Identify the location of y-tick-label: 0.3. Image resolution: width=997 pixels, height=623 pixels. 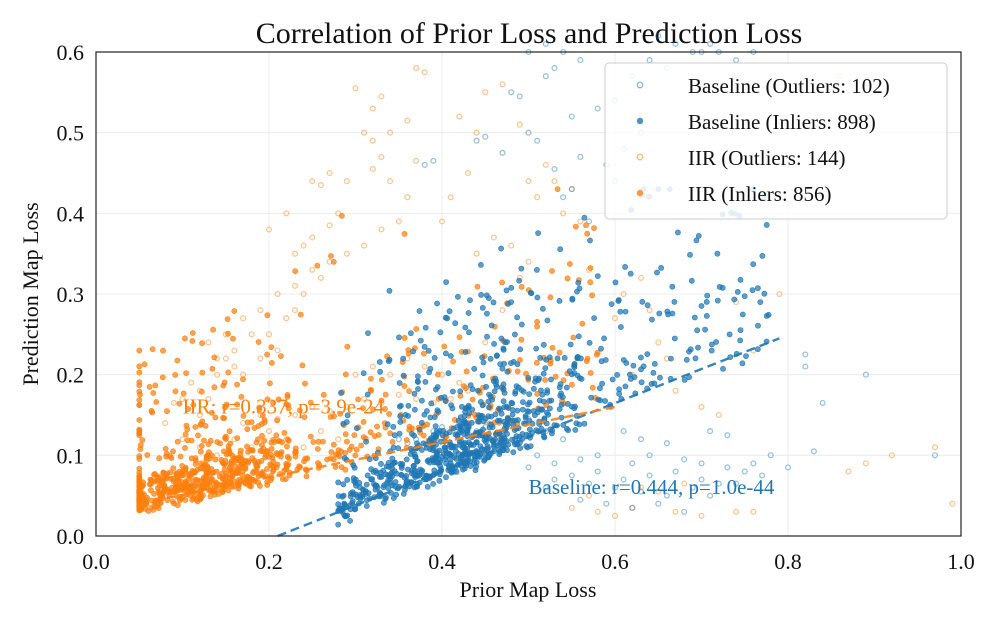
(71, 294).